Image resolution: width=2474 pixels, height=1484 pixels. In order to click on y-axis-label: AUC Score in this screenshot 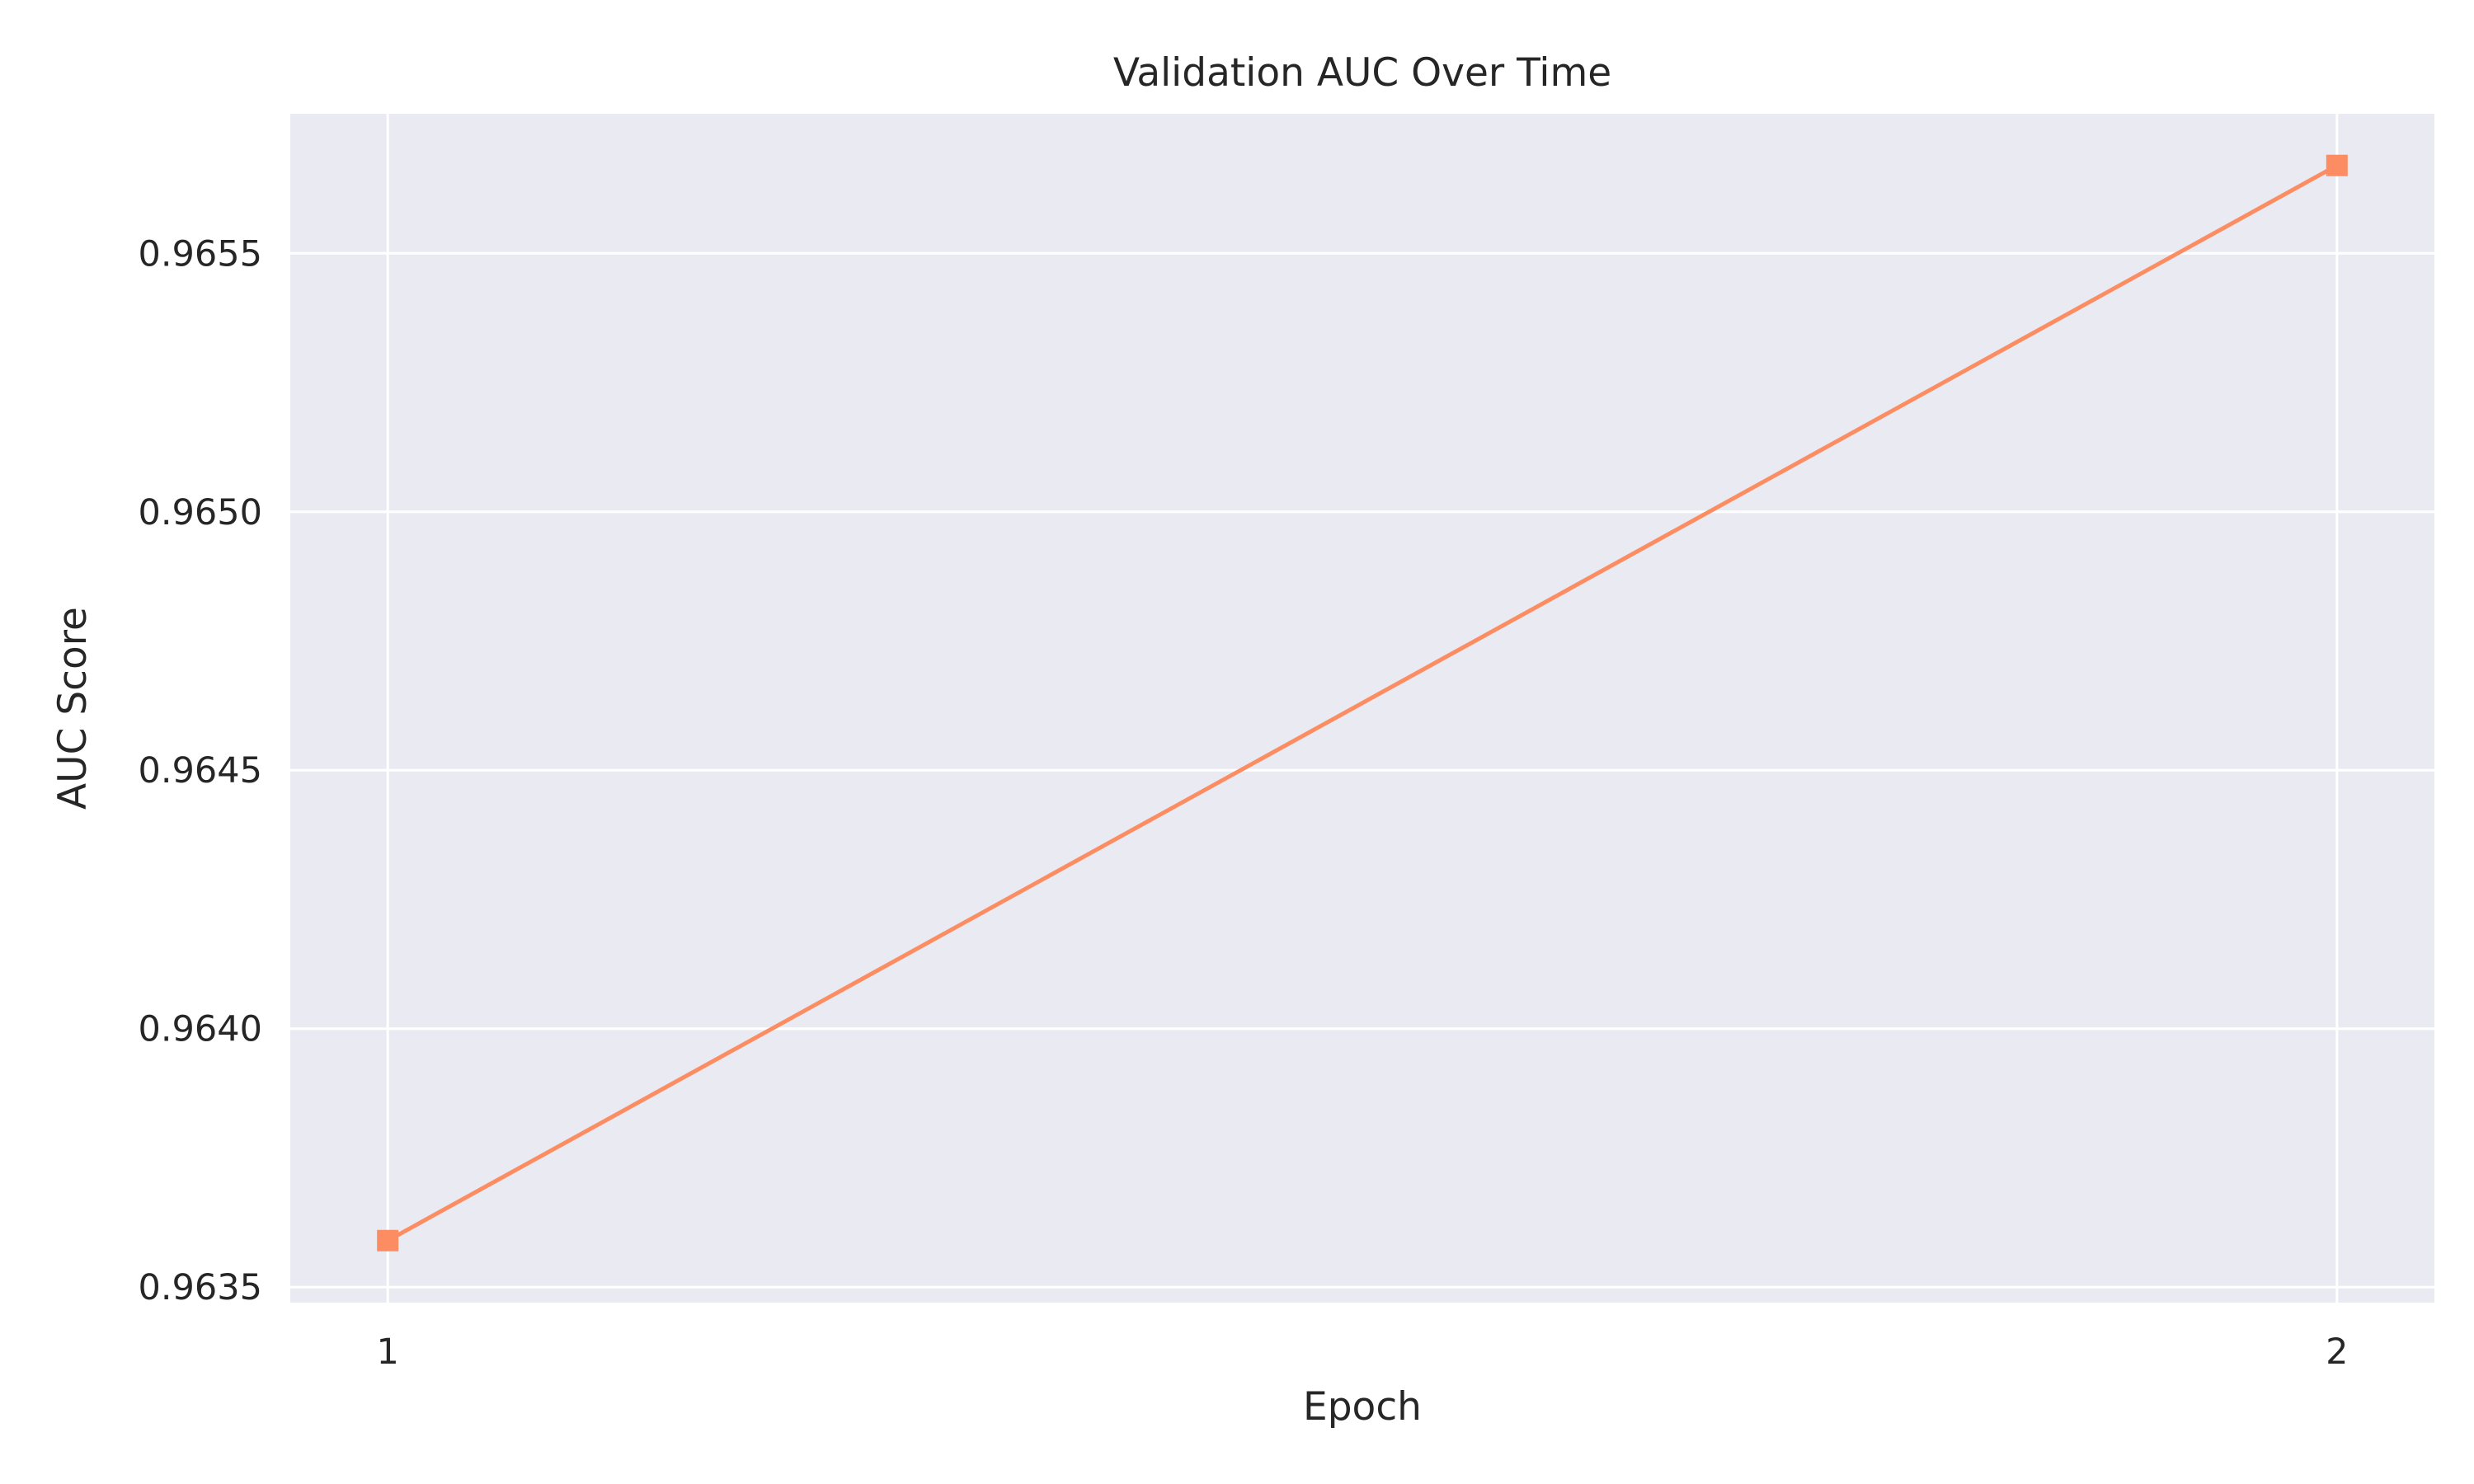, I will do `click(73, 708)`.